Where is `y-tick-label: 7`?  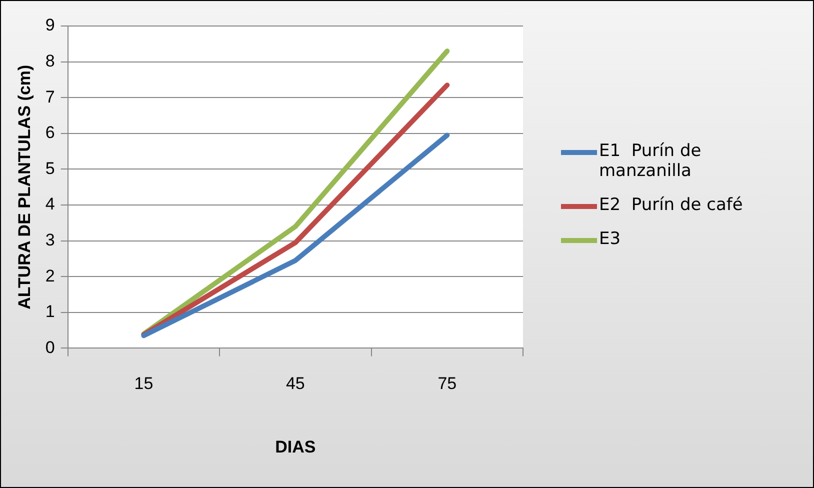 y-tick-label: 7 is located at coordinates (50, 96).